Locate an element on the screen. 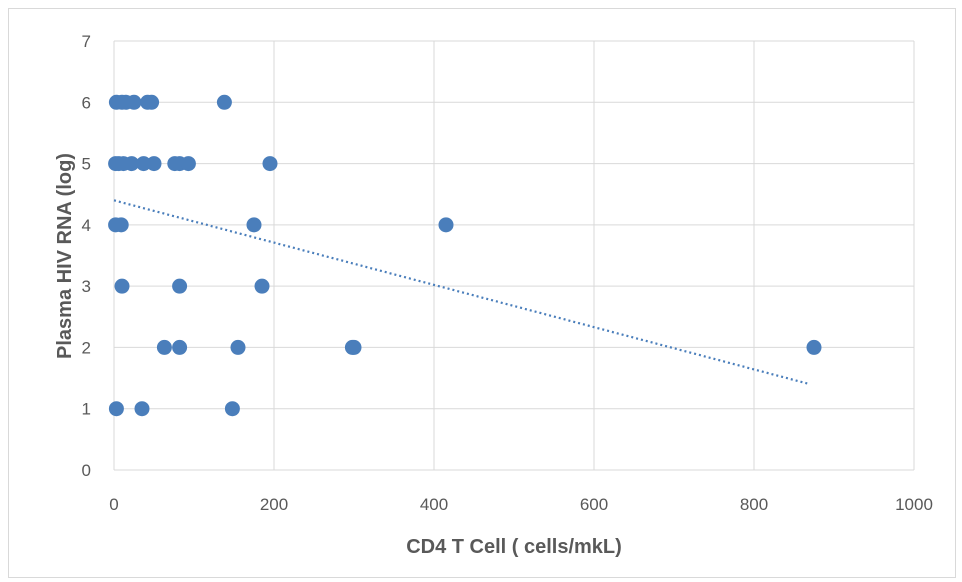 This screenshot has width=962, height=582. y-tick-label: 0 is located at coordinates (86, 470).